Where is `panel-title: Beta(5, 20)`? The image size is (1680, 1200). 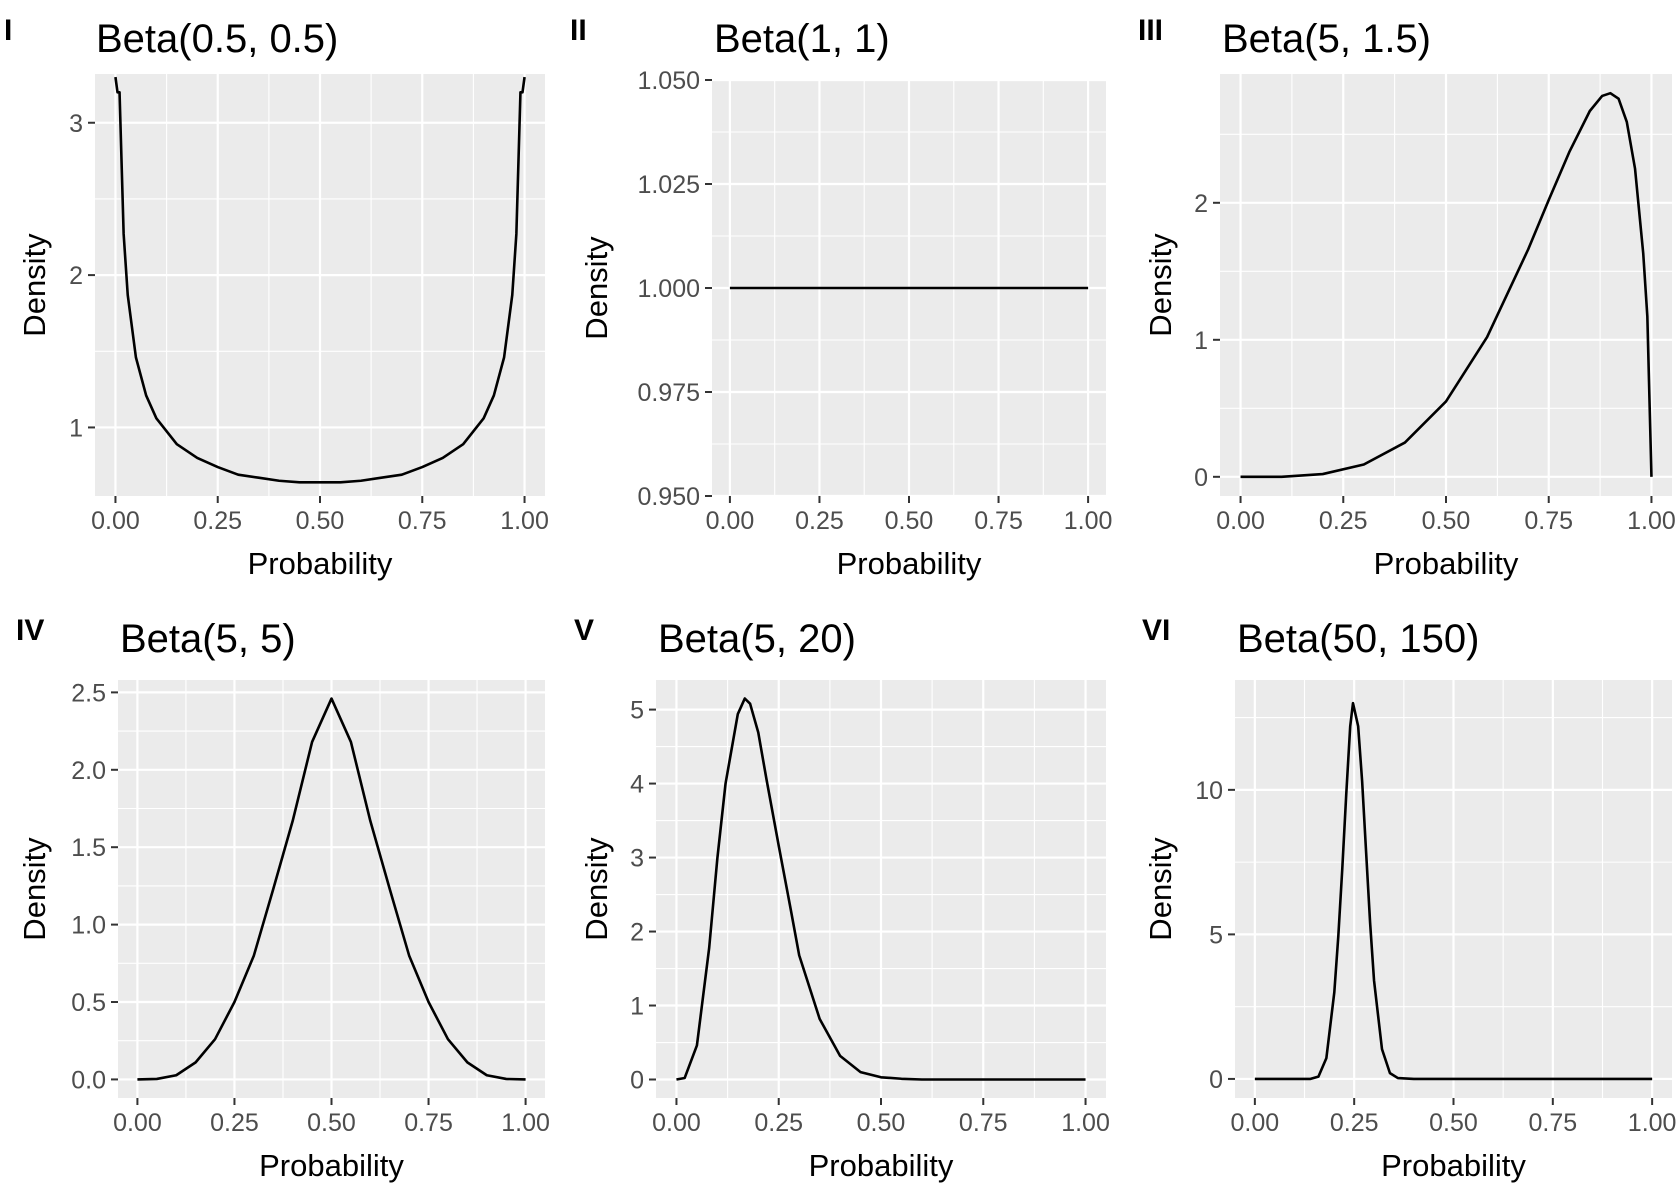
panel-title: Beta(5, 20) is located at coordinates (757, 639).